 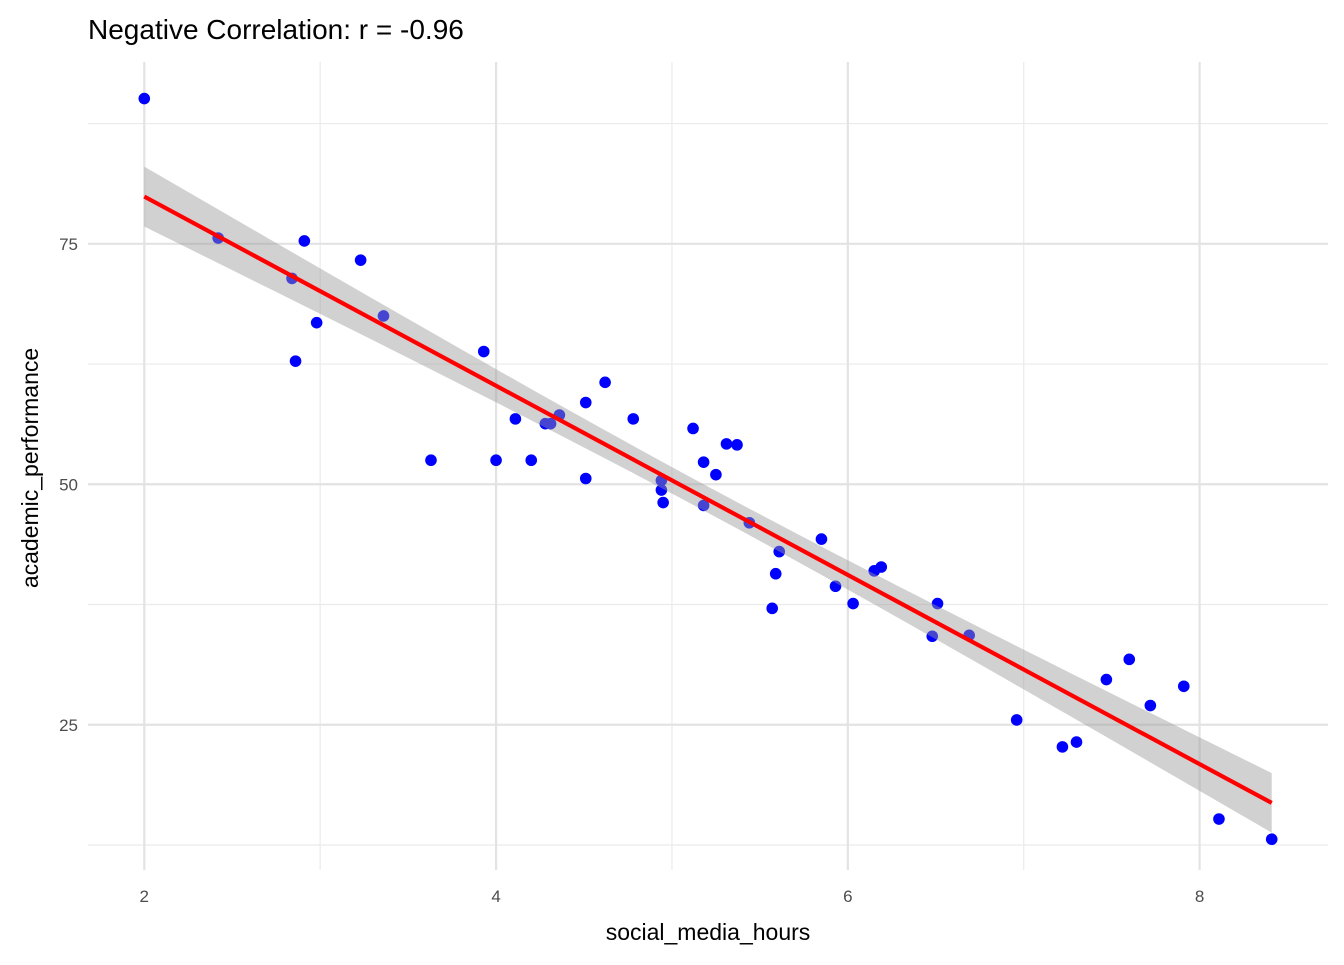 What do you see at coordinates (1199, 896) in the screenshot?
I see `x-tick-label: 8` at bounding box center [1199, 896].